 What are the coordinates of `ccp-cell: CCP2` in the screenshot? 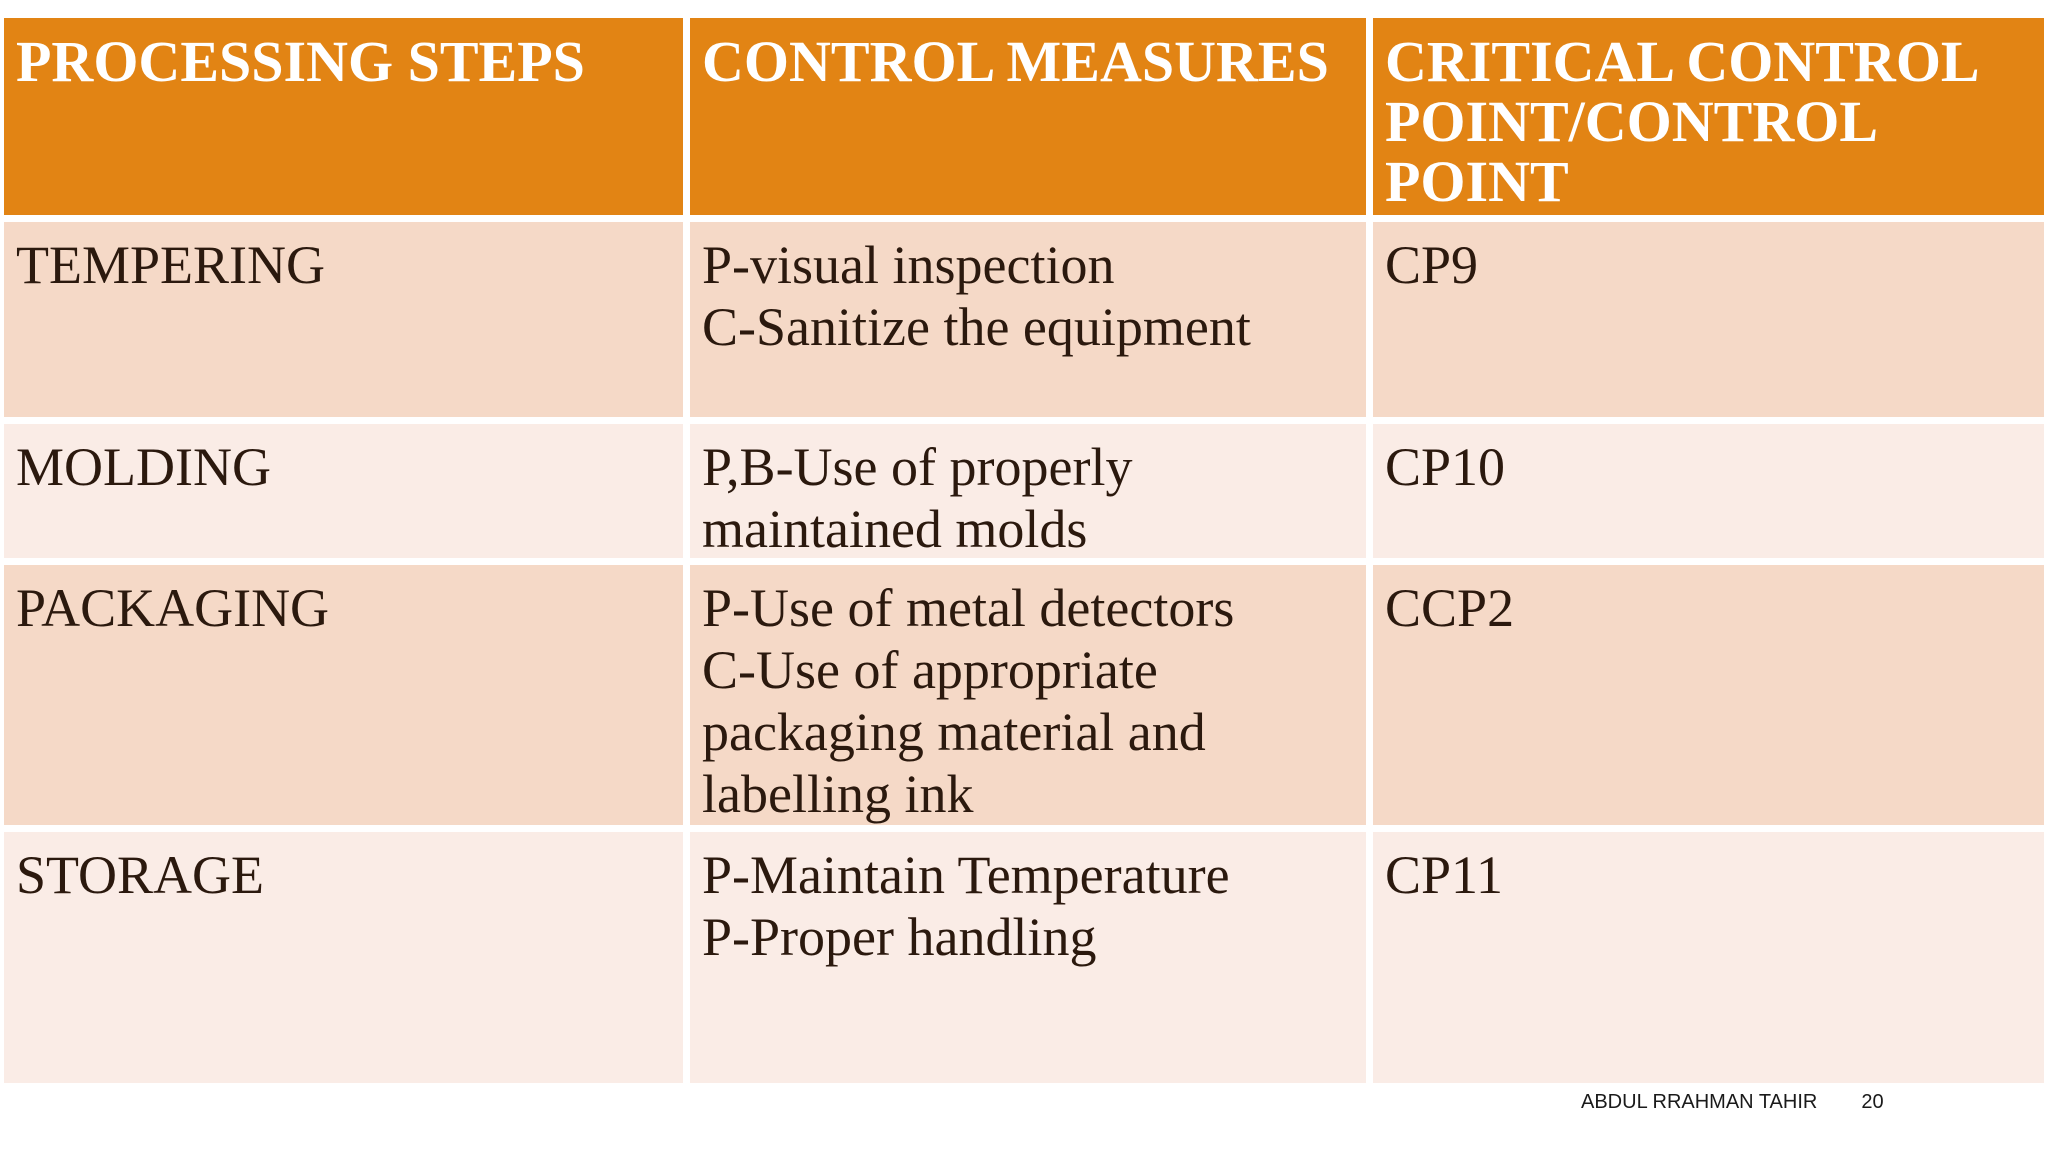 It's located at (1708, 695).